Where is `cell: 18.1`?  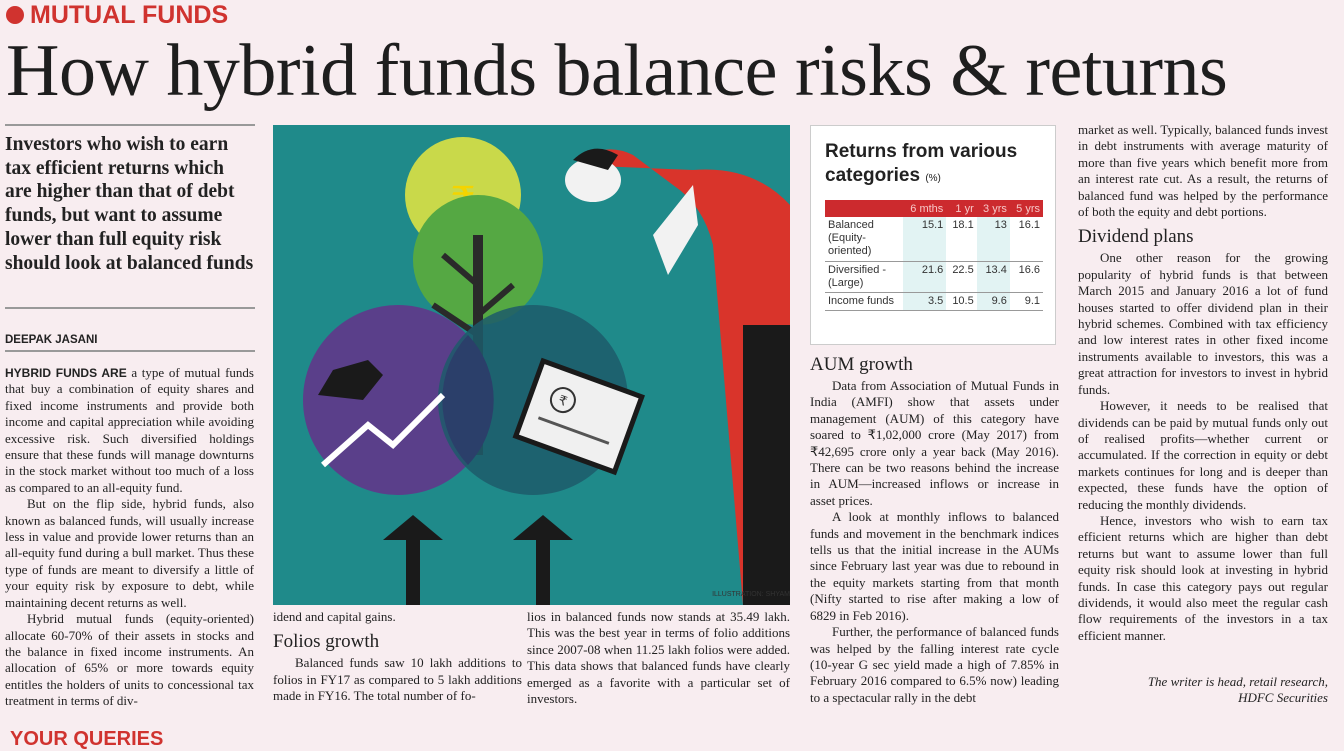
cell: 18.1 is located at coordinates (961, 239).